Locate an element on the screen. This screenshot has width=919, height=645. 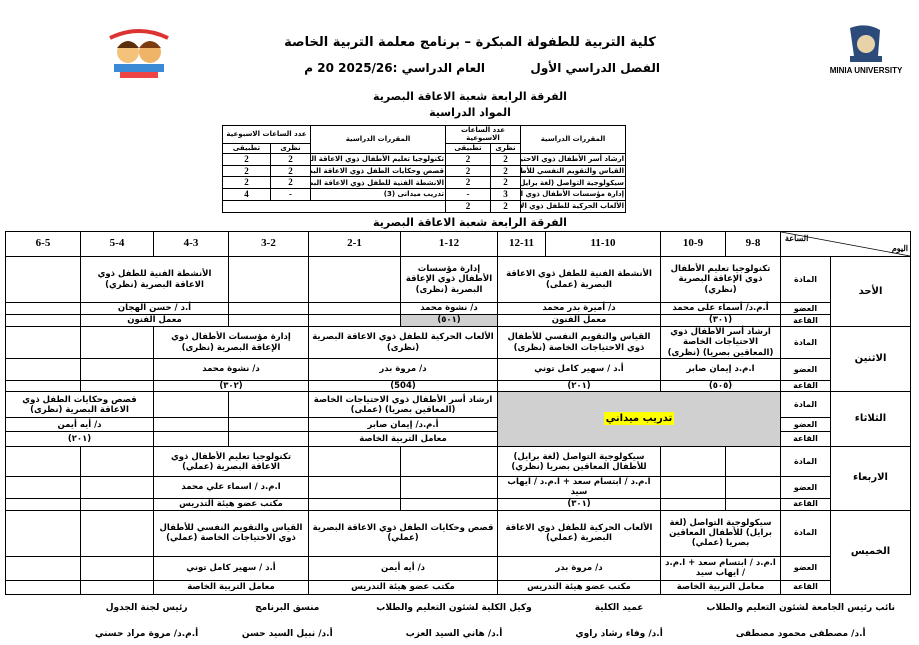
corner-hour-label: الساعة is located at coordinates (797, 238).